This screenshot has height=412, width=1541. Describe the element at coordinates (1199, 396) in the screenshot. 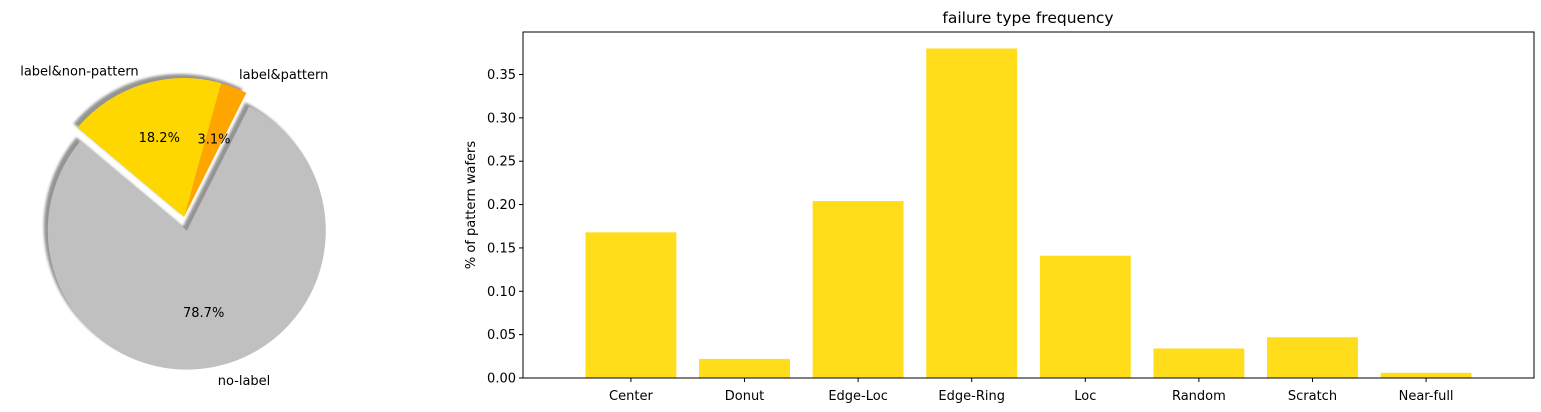

I see `x-tick-label-random: Random` at that location.